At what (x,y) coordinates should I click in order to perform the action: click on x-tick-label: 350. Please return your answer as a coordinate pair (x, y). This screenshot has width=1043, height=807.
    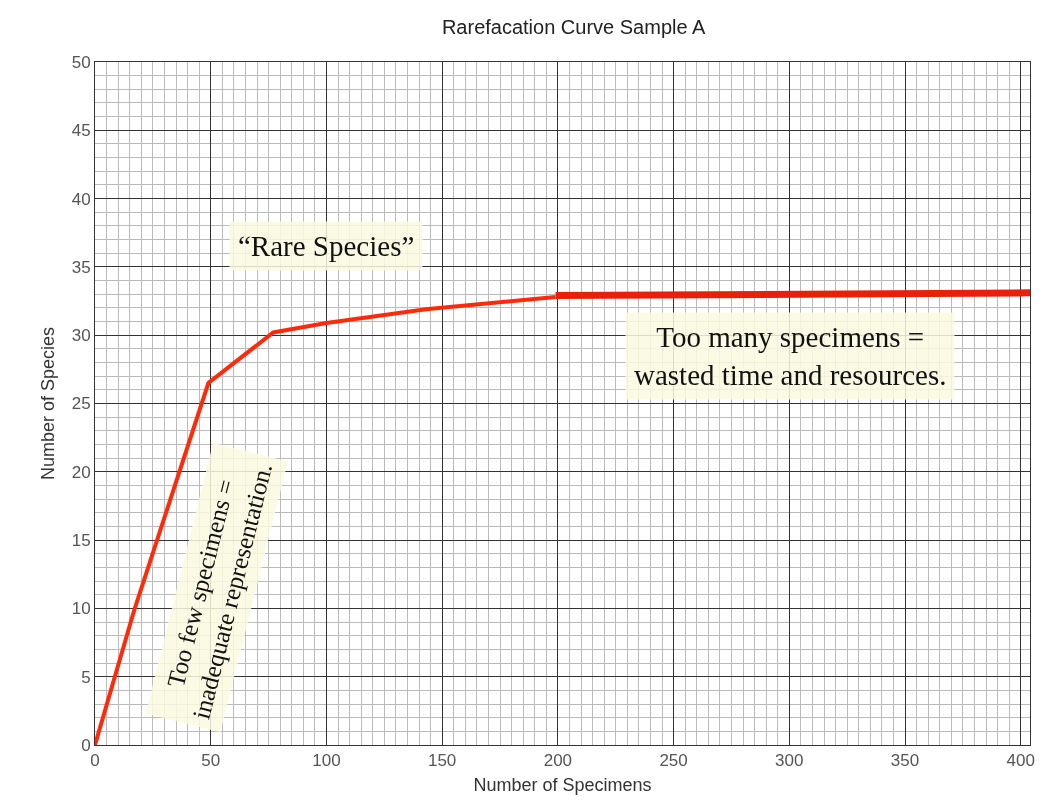
    Looking at the image, I should click on (905, 761).